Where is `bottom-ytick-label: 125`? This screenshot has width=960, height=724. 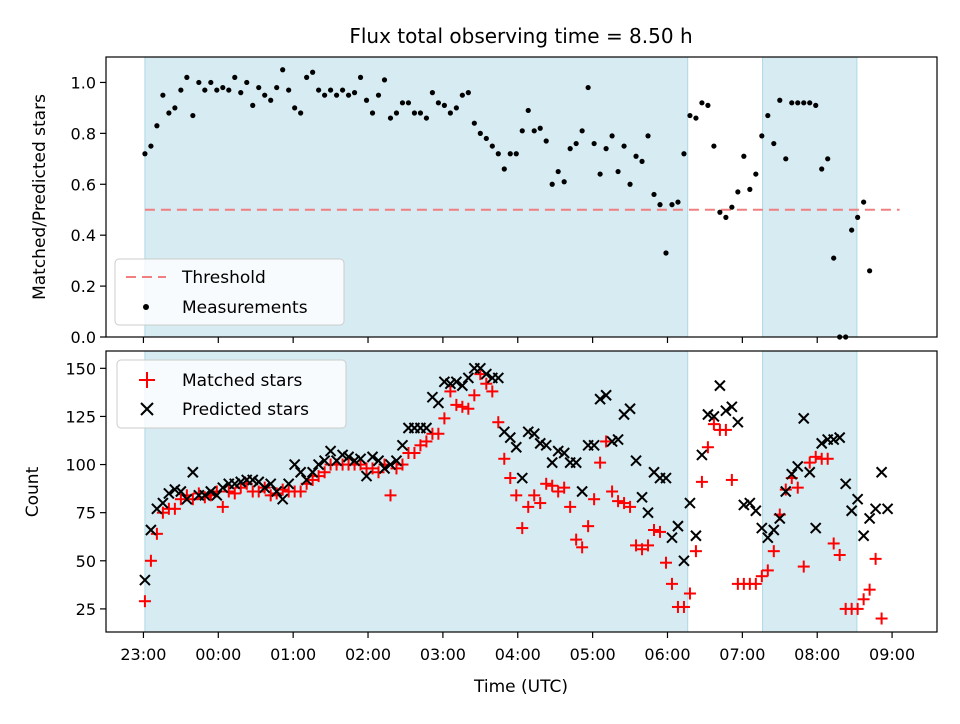
bottom-ytick-label: 125 is located at coordinates (80, 416).